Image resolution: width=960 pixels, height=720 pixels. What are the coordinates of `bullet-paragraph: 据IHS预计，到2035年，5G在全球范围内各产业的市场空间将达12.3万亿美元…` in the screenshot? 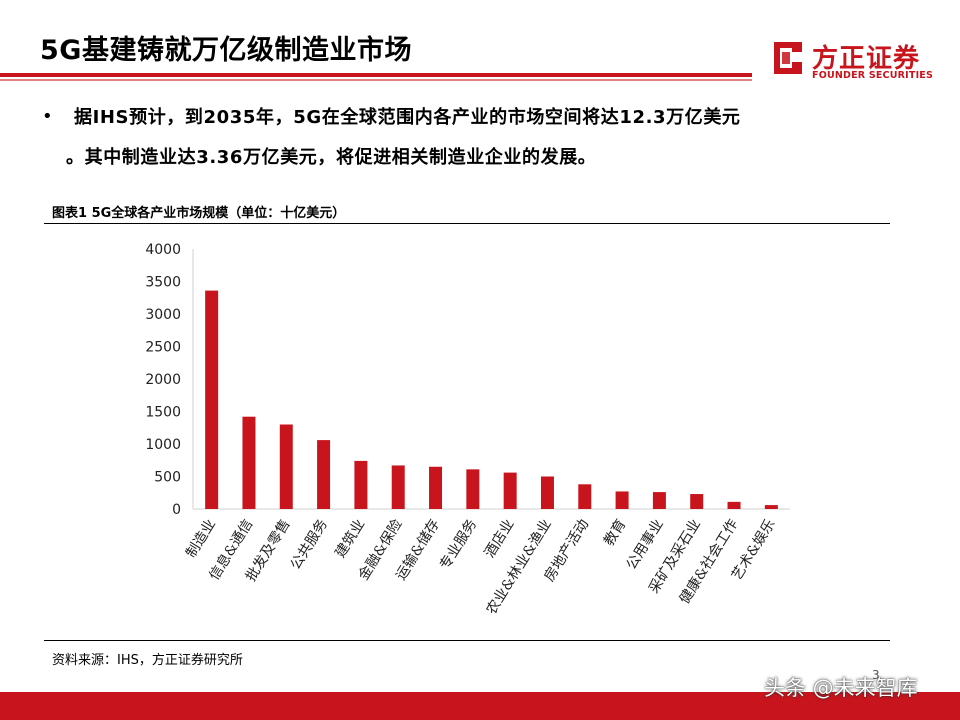 It's located at (480, 138).